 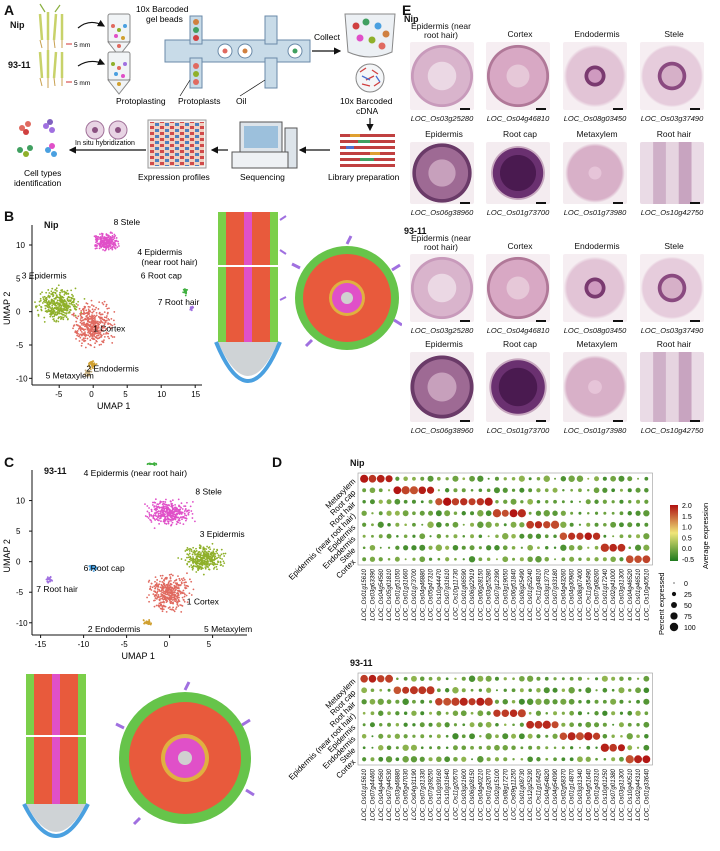 What do you see at coordinates (630, 594) in the screenshot?
I see `gene-tick-label: LOC_Os04g46520` at bounding box center [630, 594].